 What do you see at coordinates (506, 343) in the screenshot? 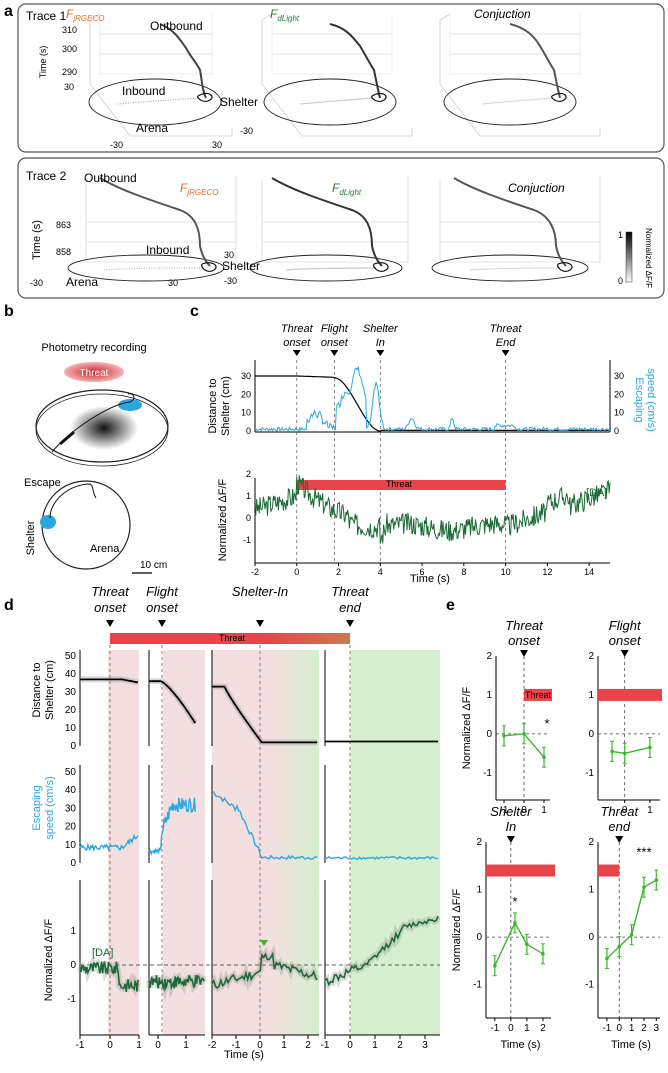
I see `c-event-label2-4: End` at bounding box center [506, 343].